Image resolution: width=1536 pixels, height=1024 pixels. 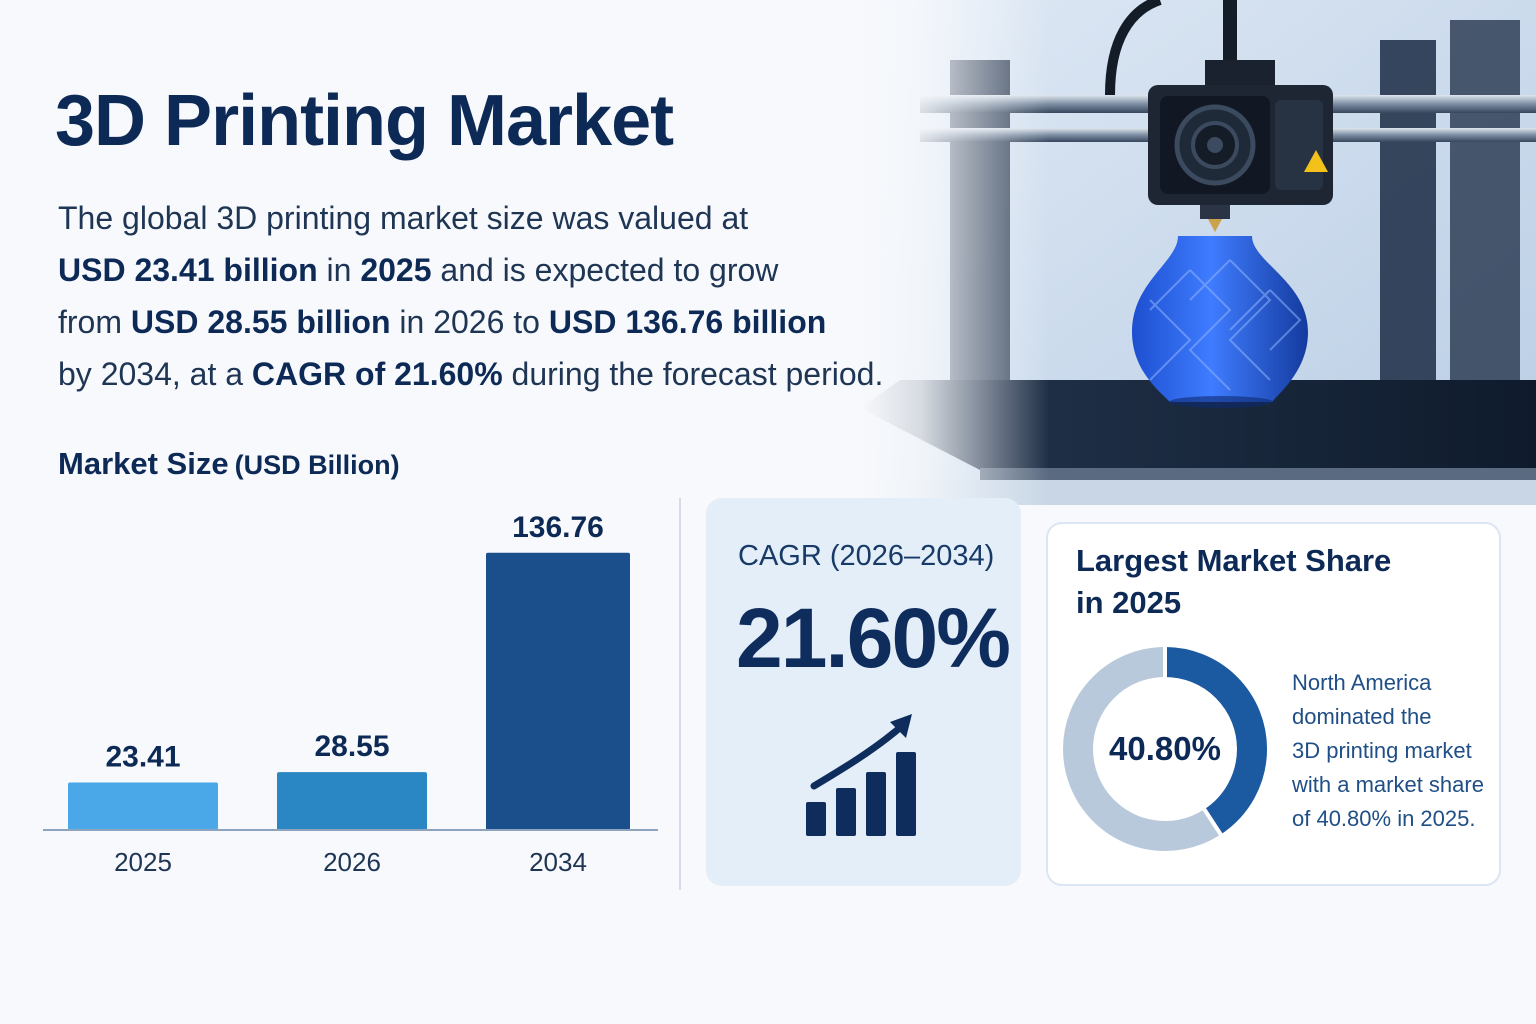 I want to click on donut-center-label: 40.80%, so click(x=1165, y=748).